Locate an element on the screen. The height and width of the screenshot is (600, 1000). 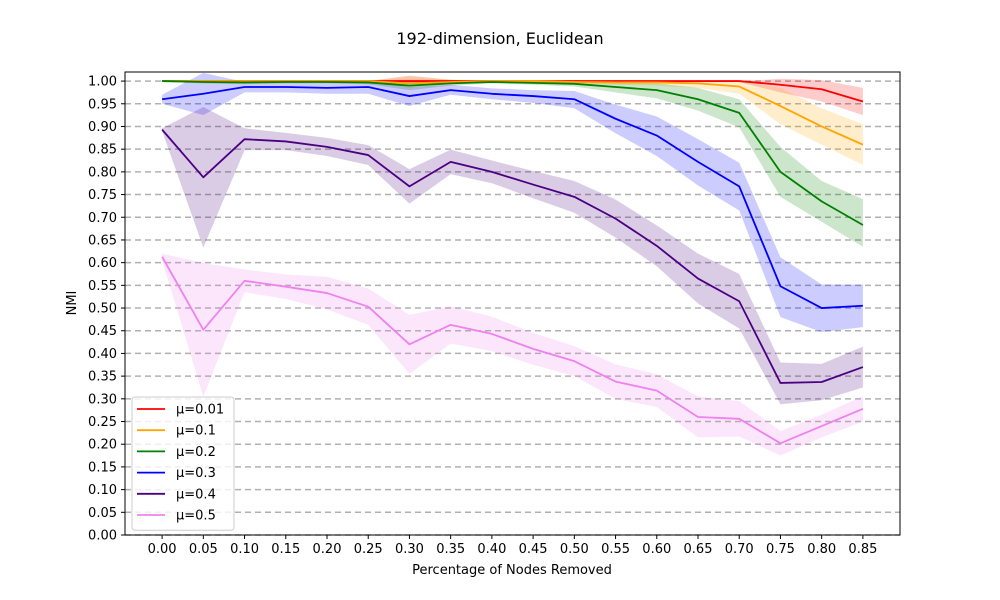
y-tick-label: 0.40 is located at coordinates (102, 354).